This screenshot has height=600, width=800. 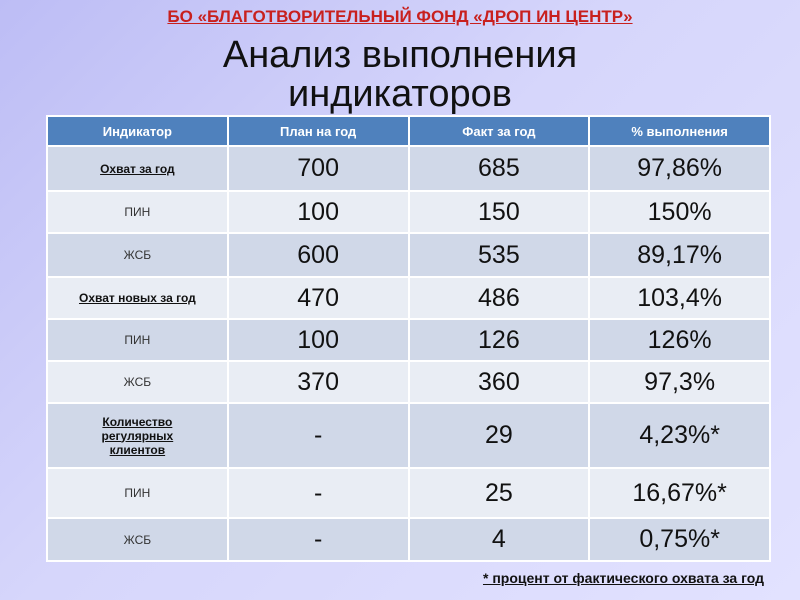 What do you see at coordinates (679, 298) in the screenshot?
I see `percent-cell: 103,4%` at bounding box center [679, 298].